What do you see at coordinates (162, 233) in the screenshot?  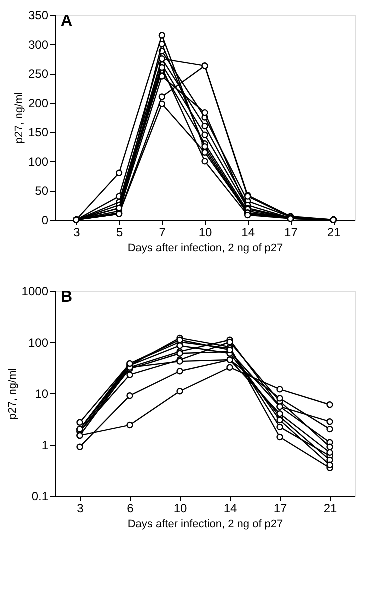 I see `x-tick-label: 7` at bounding box center [162, 233].